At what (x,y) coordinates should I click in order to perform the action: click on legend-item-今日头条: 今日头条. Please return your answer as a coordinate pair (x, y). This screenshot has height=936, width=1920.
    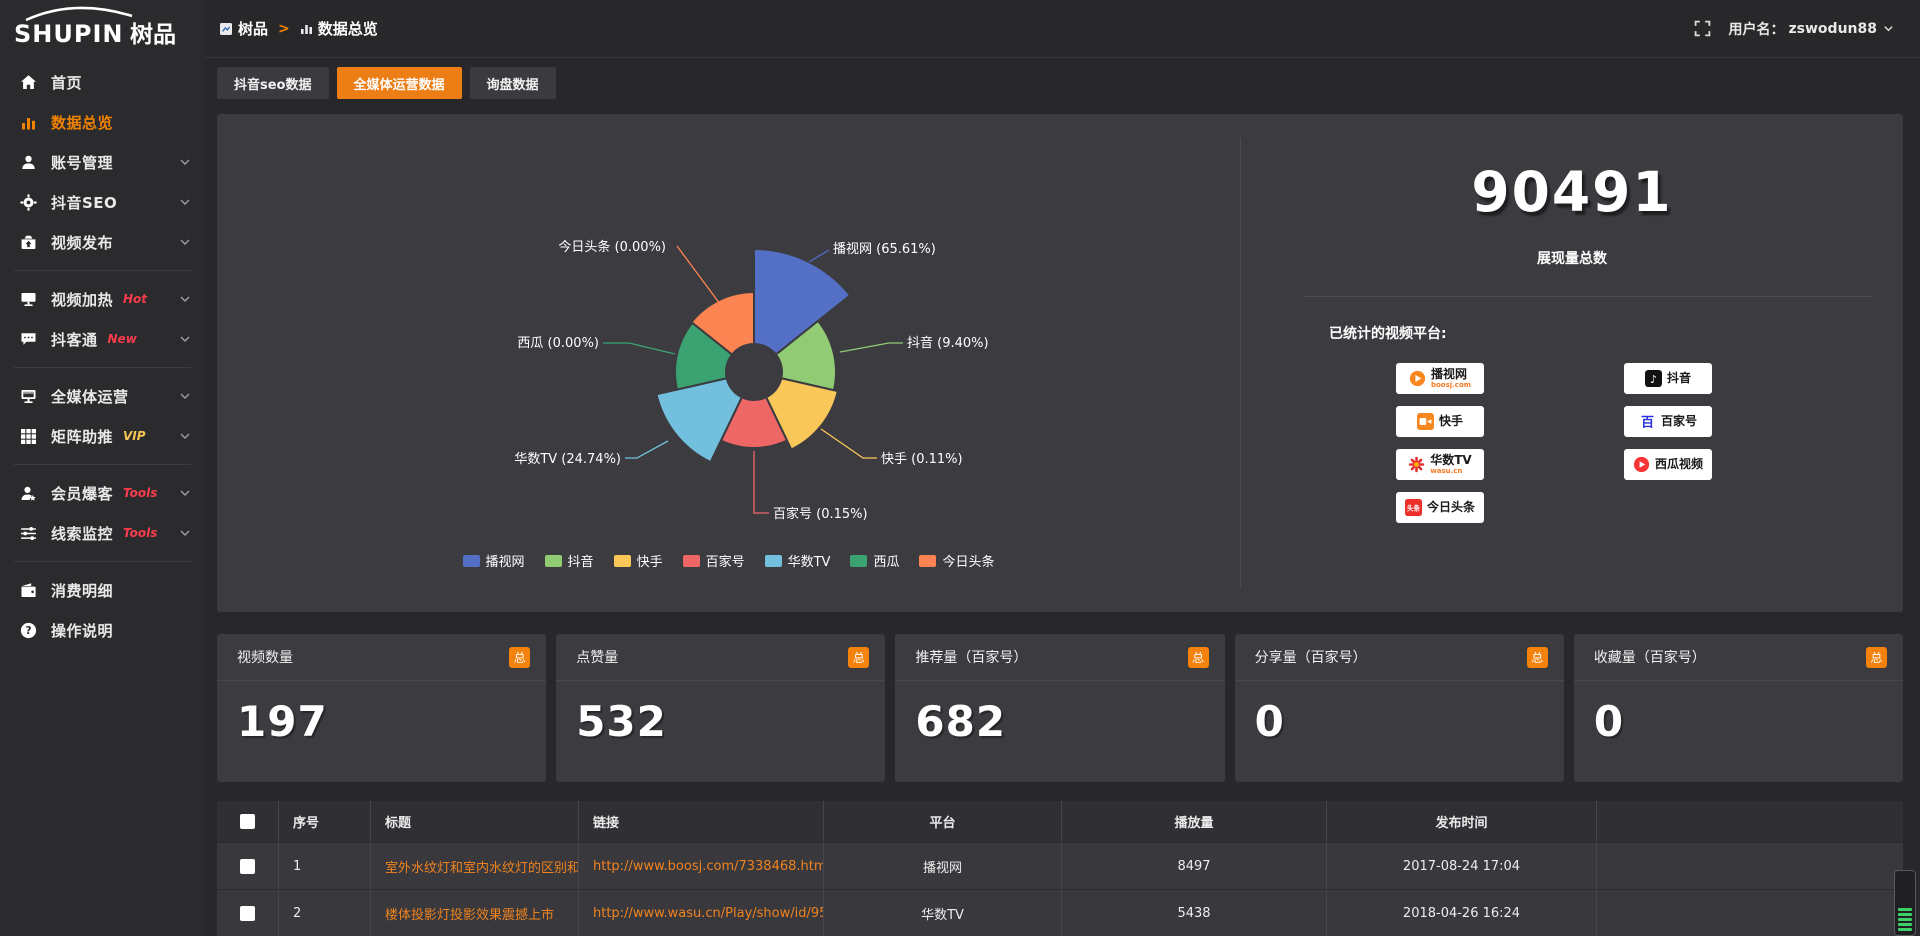
    Looking at the image, I should click on (956, 560).